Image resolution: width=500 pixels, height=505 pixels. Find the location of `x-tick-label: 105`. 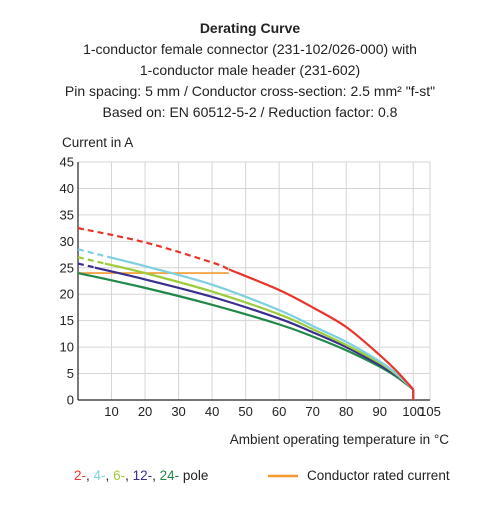

x-tick-label: 105 is located at coordinates (430, 411).